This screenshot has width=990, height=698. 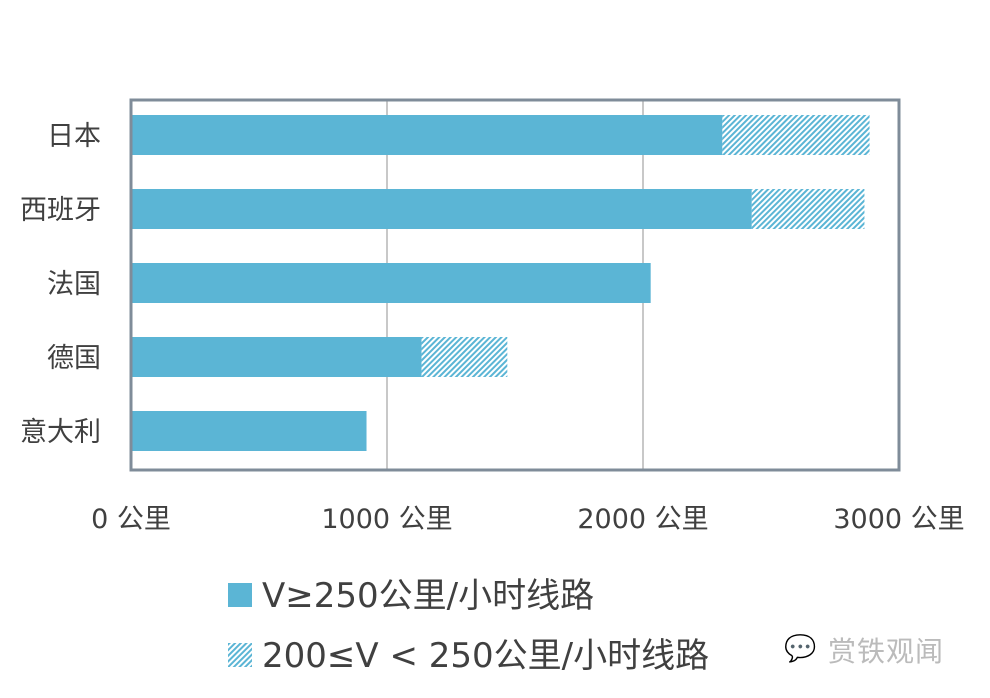 What do you see at coordinates (60, 210) in the screenshot?
I see `y-category-label: 西班牙` at bounding box center [60, 210].